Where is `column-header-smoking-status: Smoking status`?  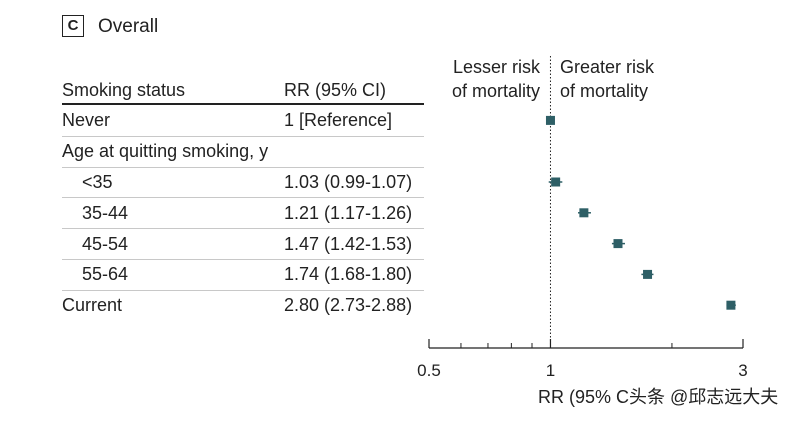
column-header-smoking-status: Smoking status is located at coordinates (124, 90).